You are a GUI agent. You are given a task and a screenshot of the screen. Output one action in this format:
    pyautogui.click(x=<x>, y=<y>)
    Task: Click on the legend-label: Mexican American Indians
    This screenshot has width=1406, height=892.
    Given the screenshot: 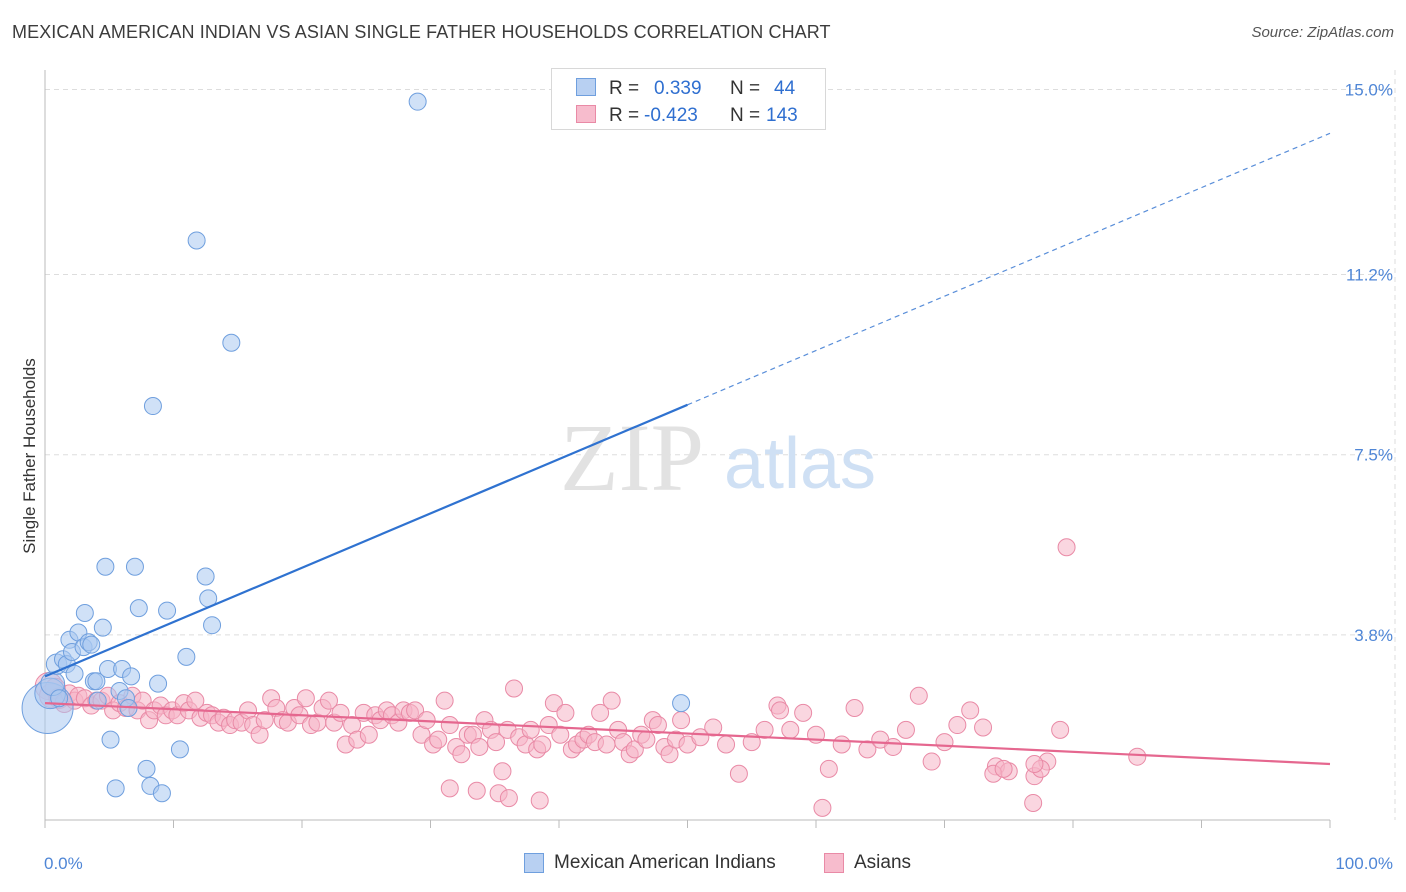 What is the action you would take?
    pyautogui.click(x=665, y=862)
    